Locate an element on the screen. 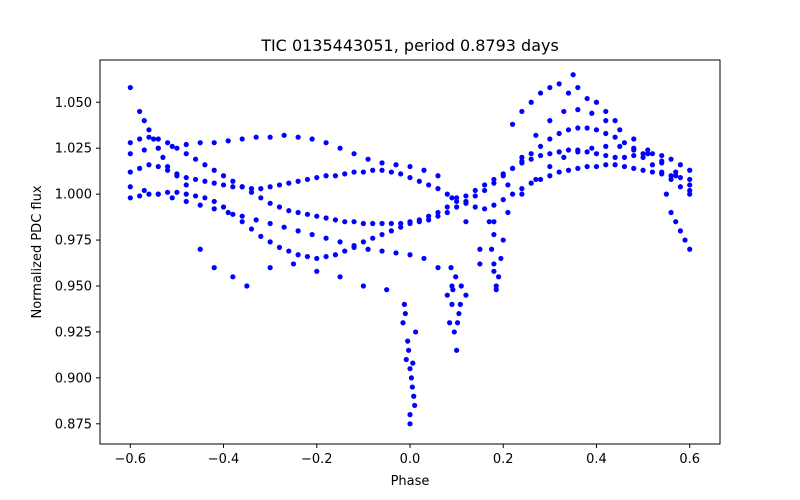 The width and height of the screenshot is (800, 500). x-tick-label: 0.6 is located at coordinates (689, 459).